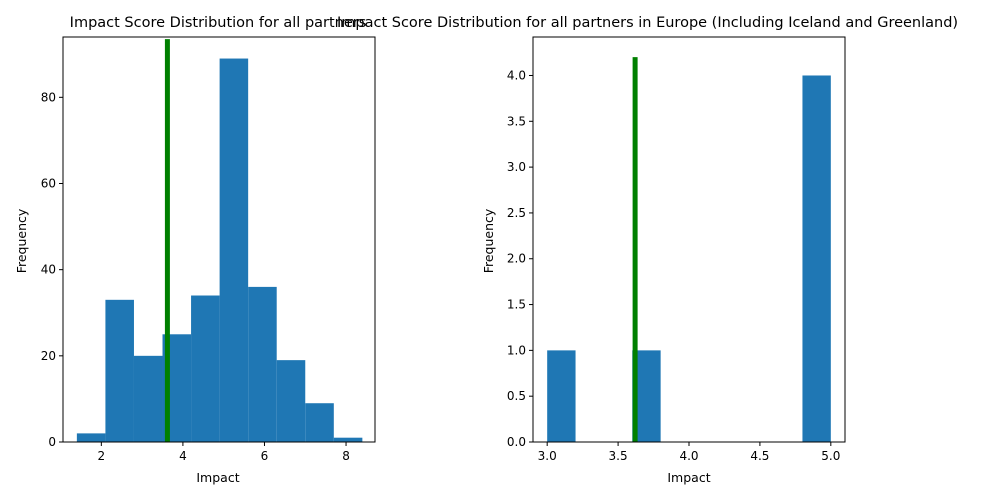 This screenshot has width=1000, height=500. What do you see at coordinates (48, 270) in the screenshot?
I see `y-tick-label: 40` at bounding box center [48, 270].